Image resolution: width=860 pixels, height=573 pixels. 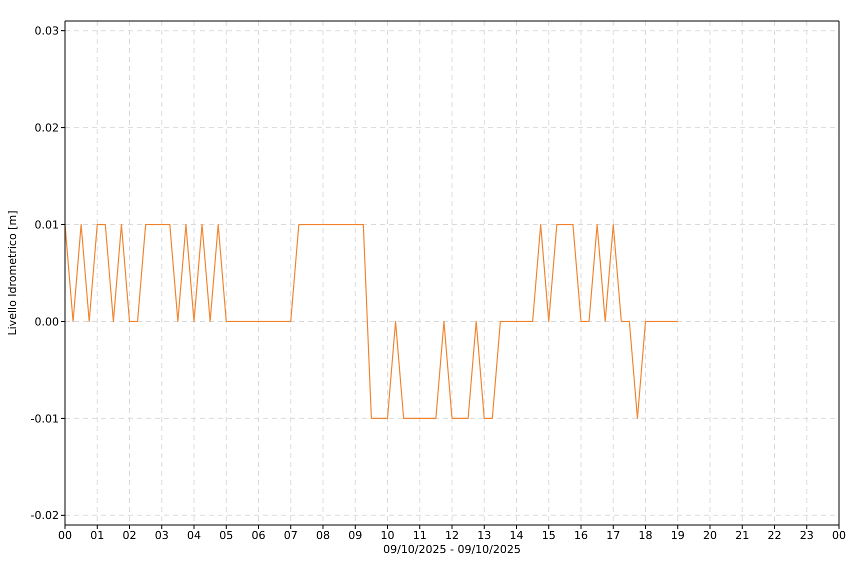 I want to click on x-tick-label: 07, so click(x=291, y=535).